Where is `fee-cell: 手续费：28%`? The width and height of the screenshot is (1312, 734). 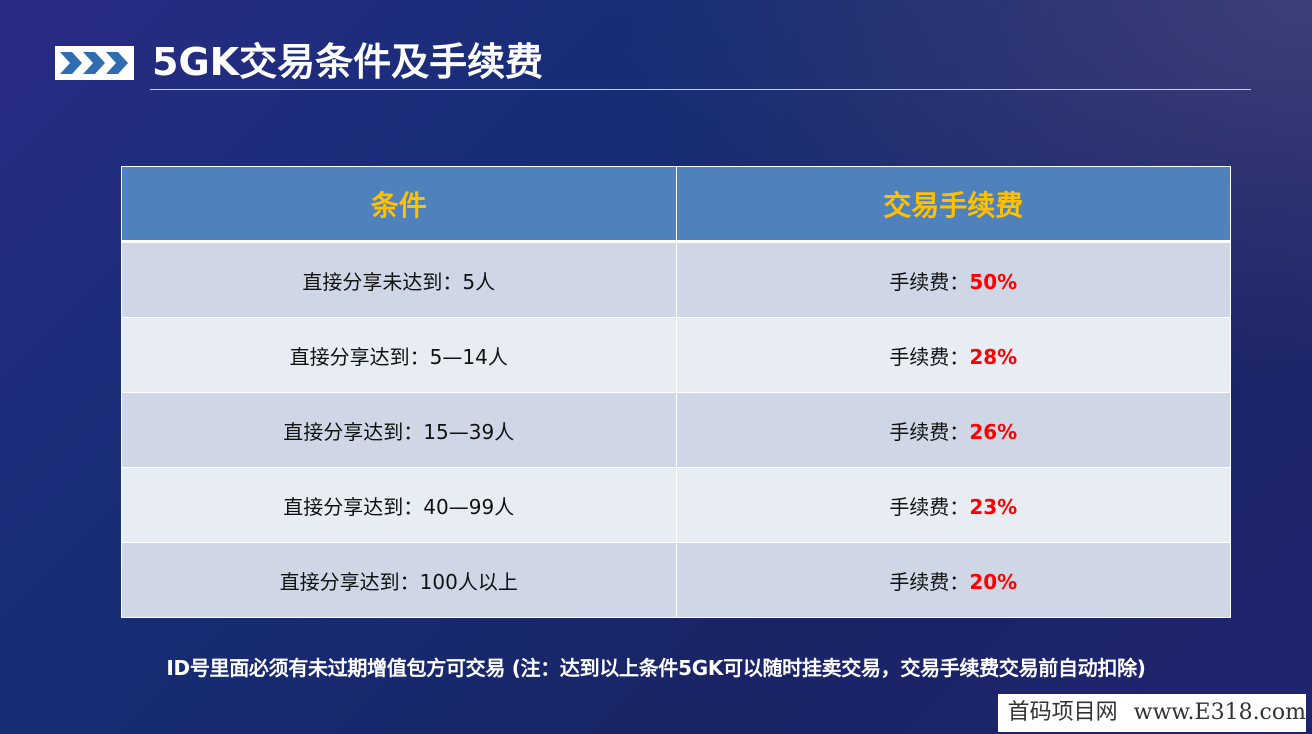 fee-cell: 手续费：28% is located at coordinates (953, 355).